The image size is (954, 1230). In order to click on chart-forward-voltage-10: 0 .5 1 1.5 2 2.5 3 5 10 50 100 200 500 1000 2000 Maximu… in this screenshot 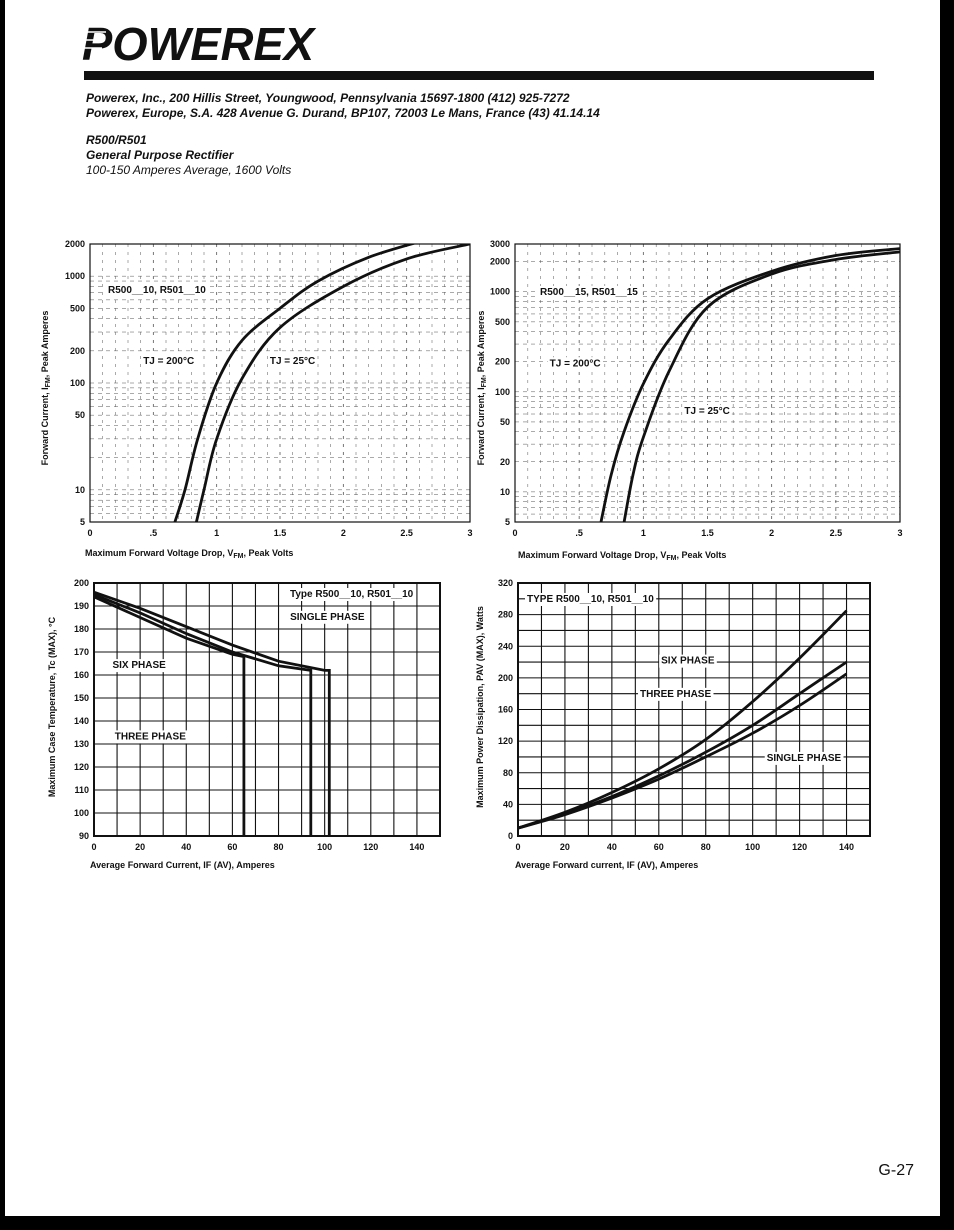, I will do `click(256, 399)`.